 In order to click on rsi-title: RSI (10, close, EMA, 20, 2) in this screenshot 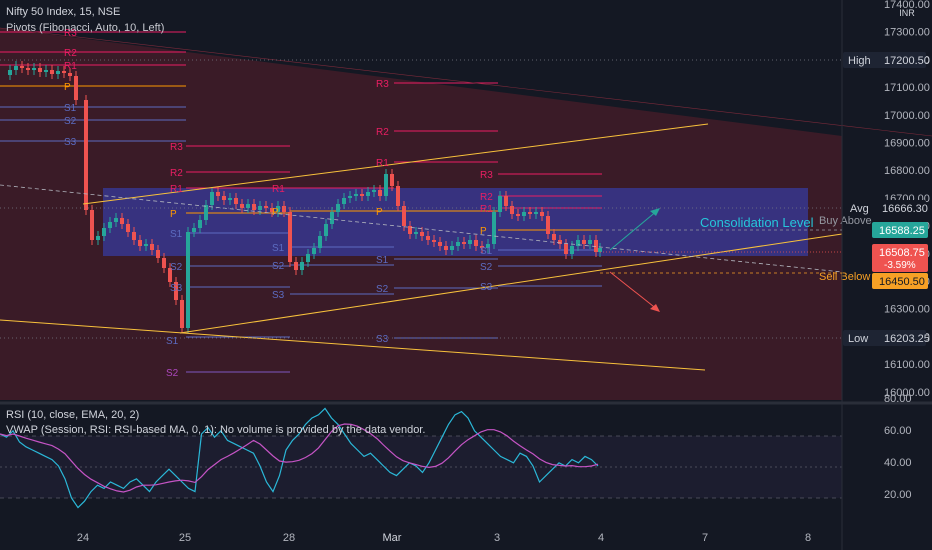, I will do `click(73, 415)`.